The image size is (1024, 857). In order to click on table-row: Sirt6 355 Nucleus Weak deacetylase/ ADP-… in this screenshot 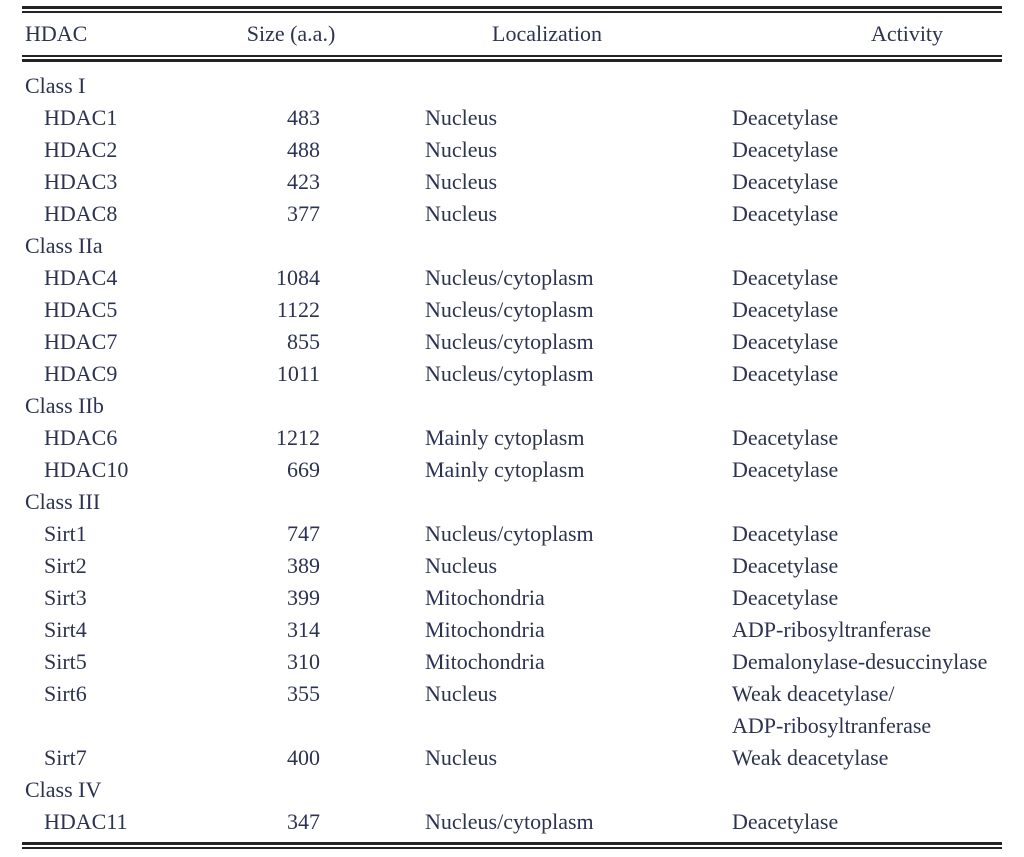, I will do `click(512, 710)`.